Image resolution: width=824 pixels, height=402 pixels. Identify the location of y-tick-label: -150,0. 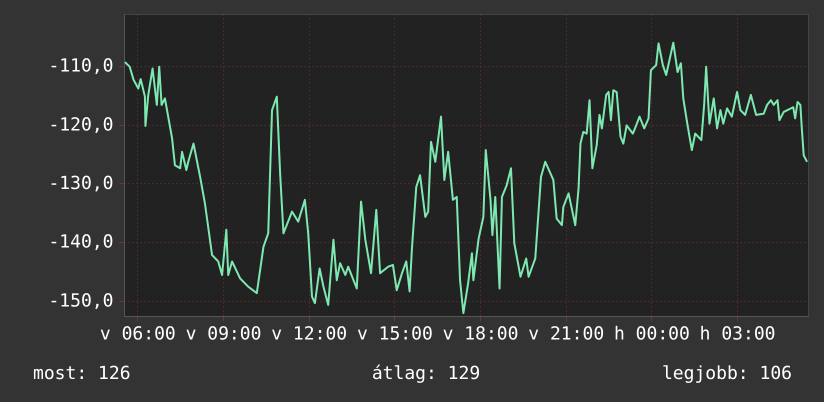
(81, 301).